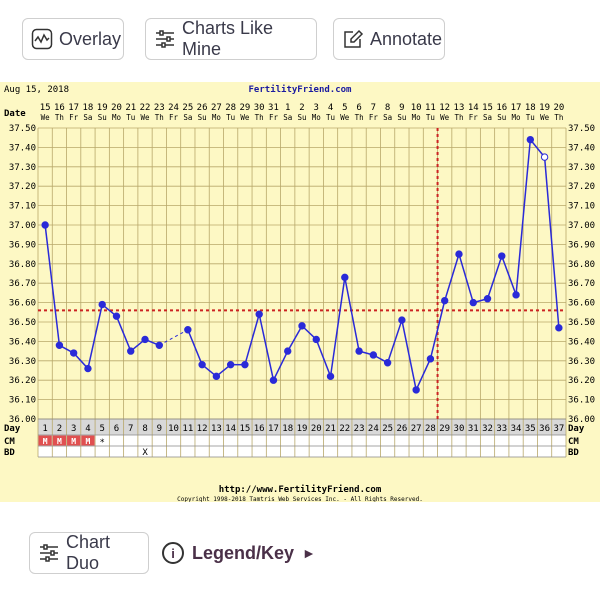 This screenshot has width=600, height=600. I want to click on day-number: 5, so click(102, 429).